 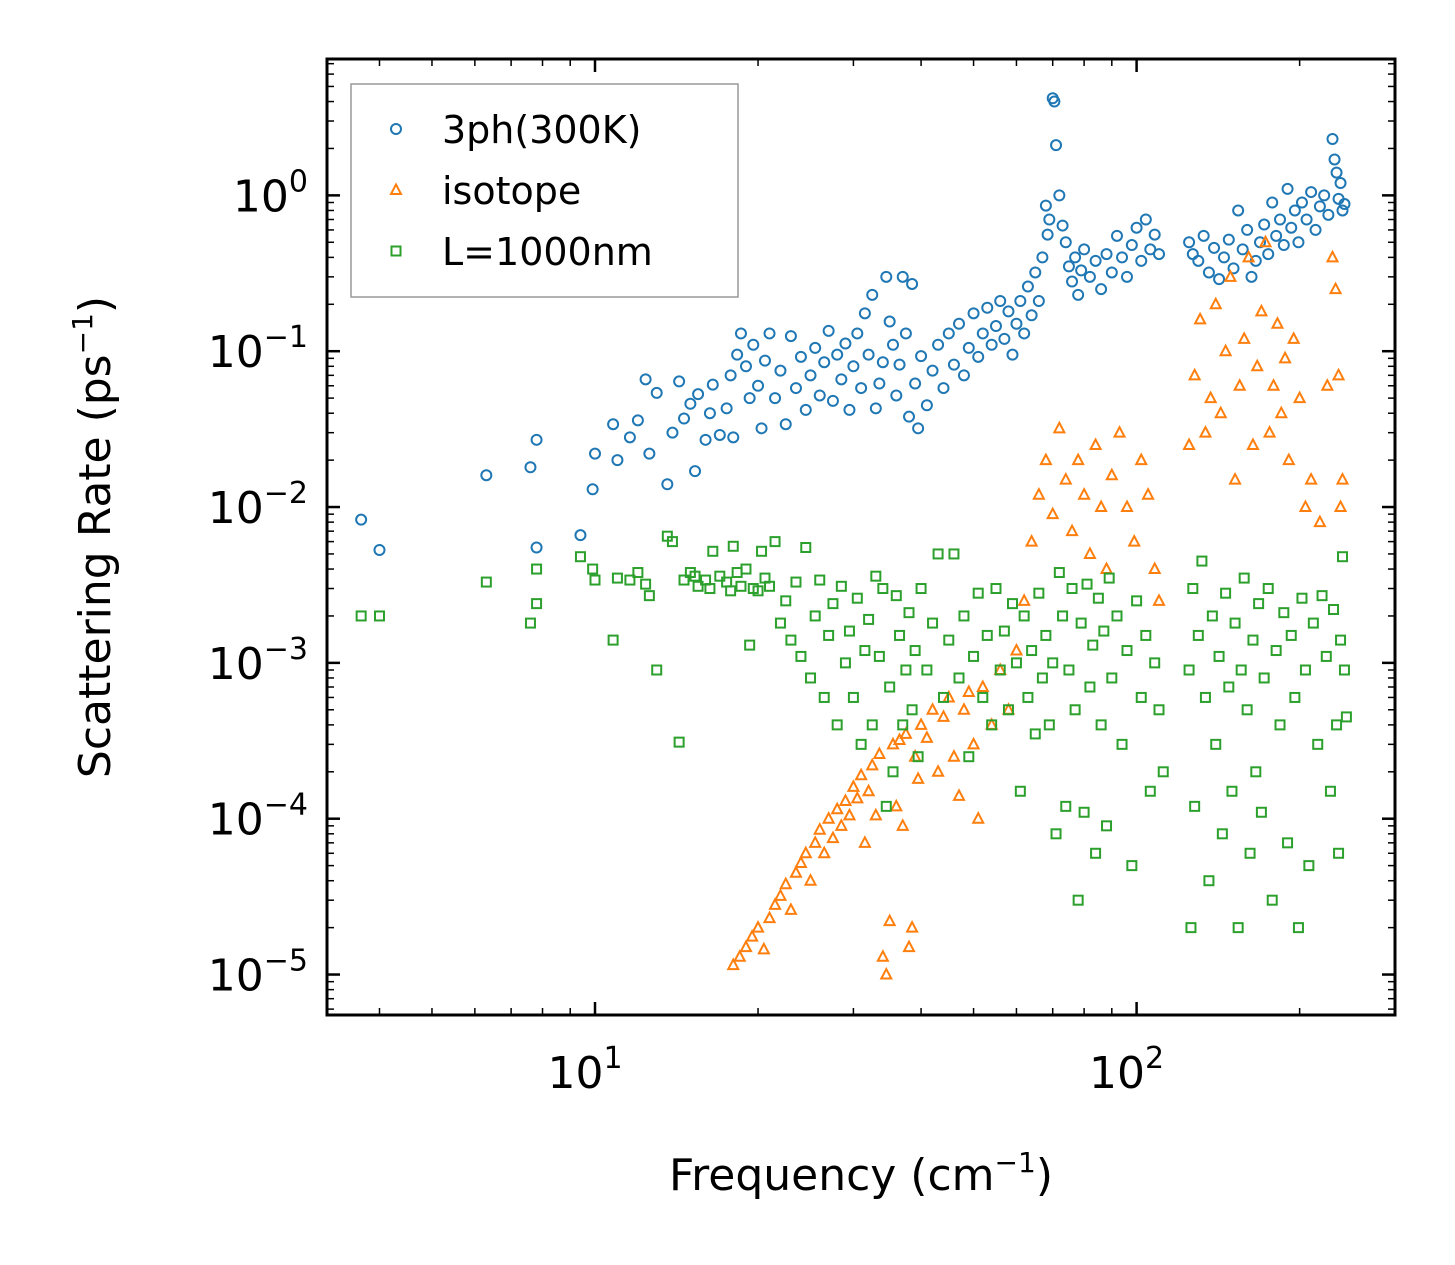 What do you see at coordinates (270, 193) in the screenshot?
I see `y-tick-label-0: 10⁰` at bounding box center [270, 193].